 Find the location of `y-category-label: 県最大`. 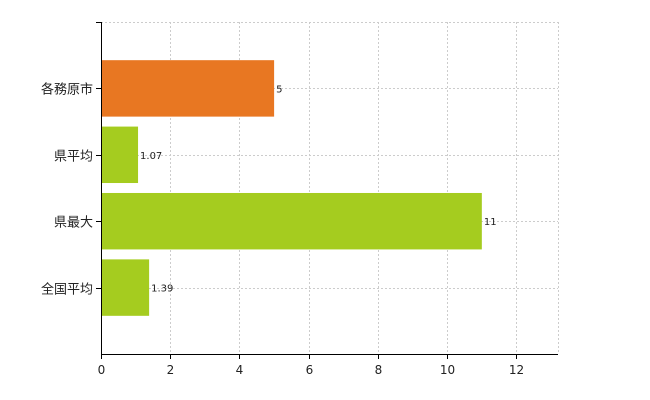

y-category-label: 県最大 is located at coordinates (73, 223).